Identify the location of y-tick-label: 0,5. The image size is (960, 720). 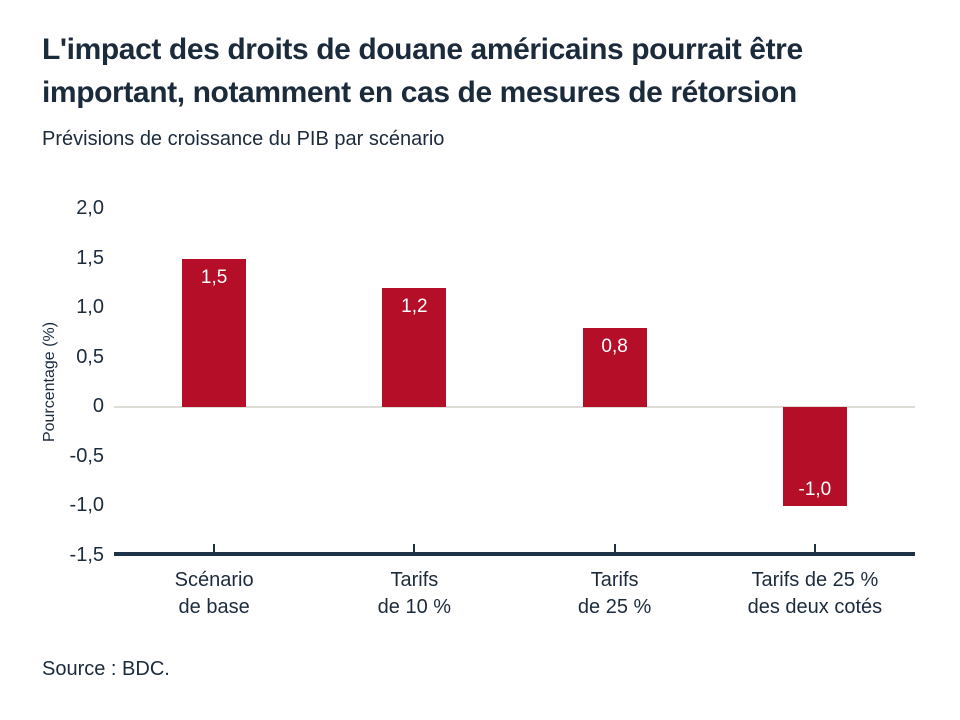
(90, 356).